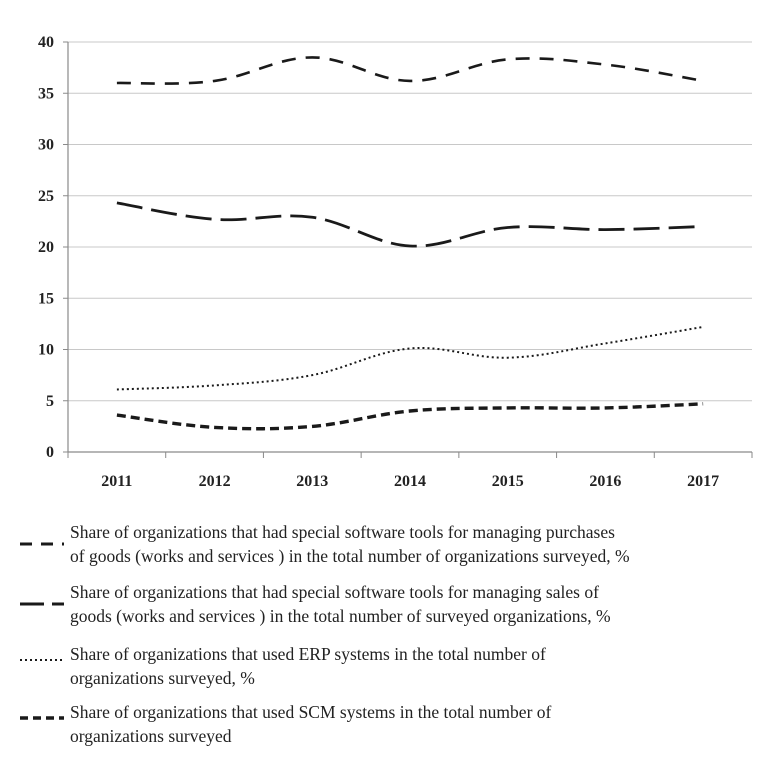  Describe the element at coordinates (42, 604) in the screenshot. I see `legend-swatch-sales` at that location.